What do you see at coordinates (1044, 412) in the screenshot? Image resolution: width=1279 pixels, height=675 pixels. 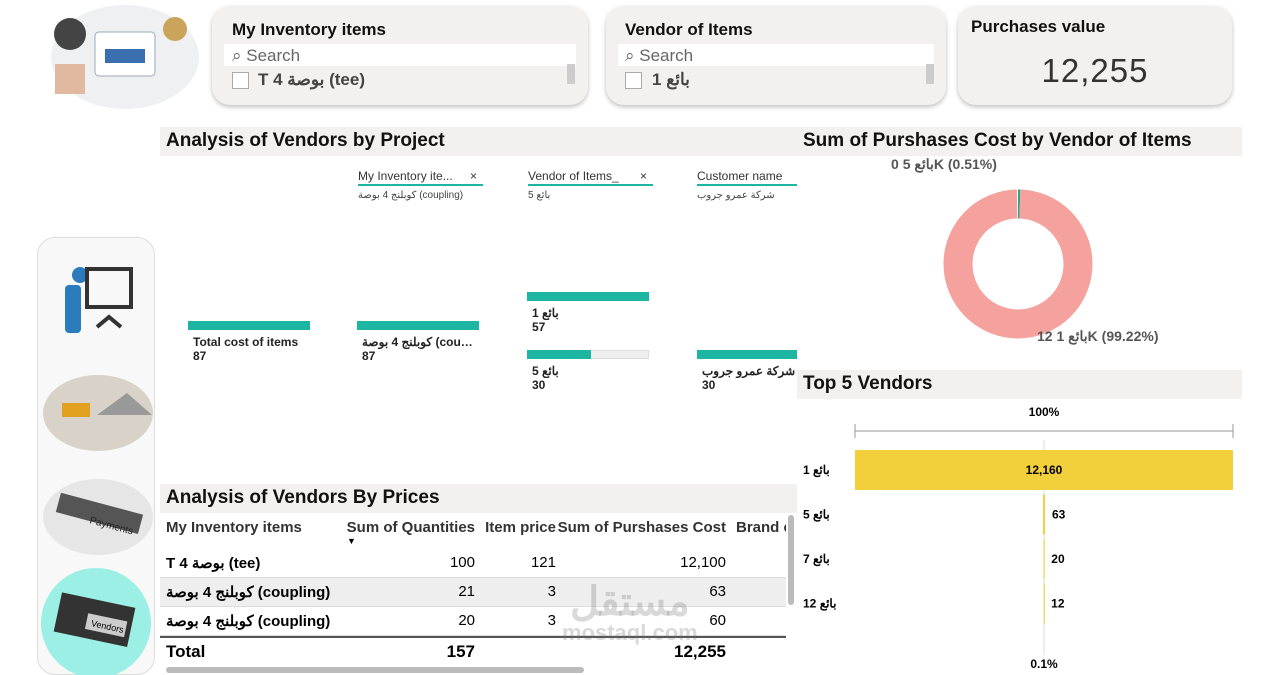 I see `funnel-top-label: 100%` at bounding box center [1044, 412].